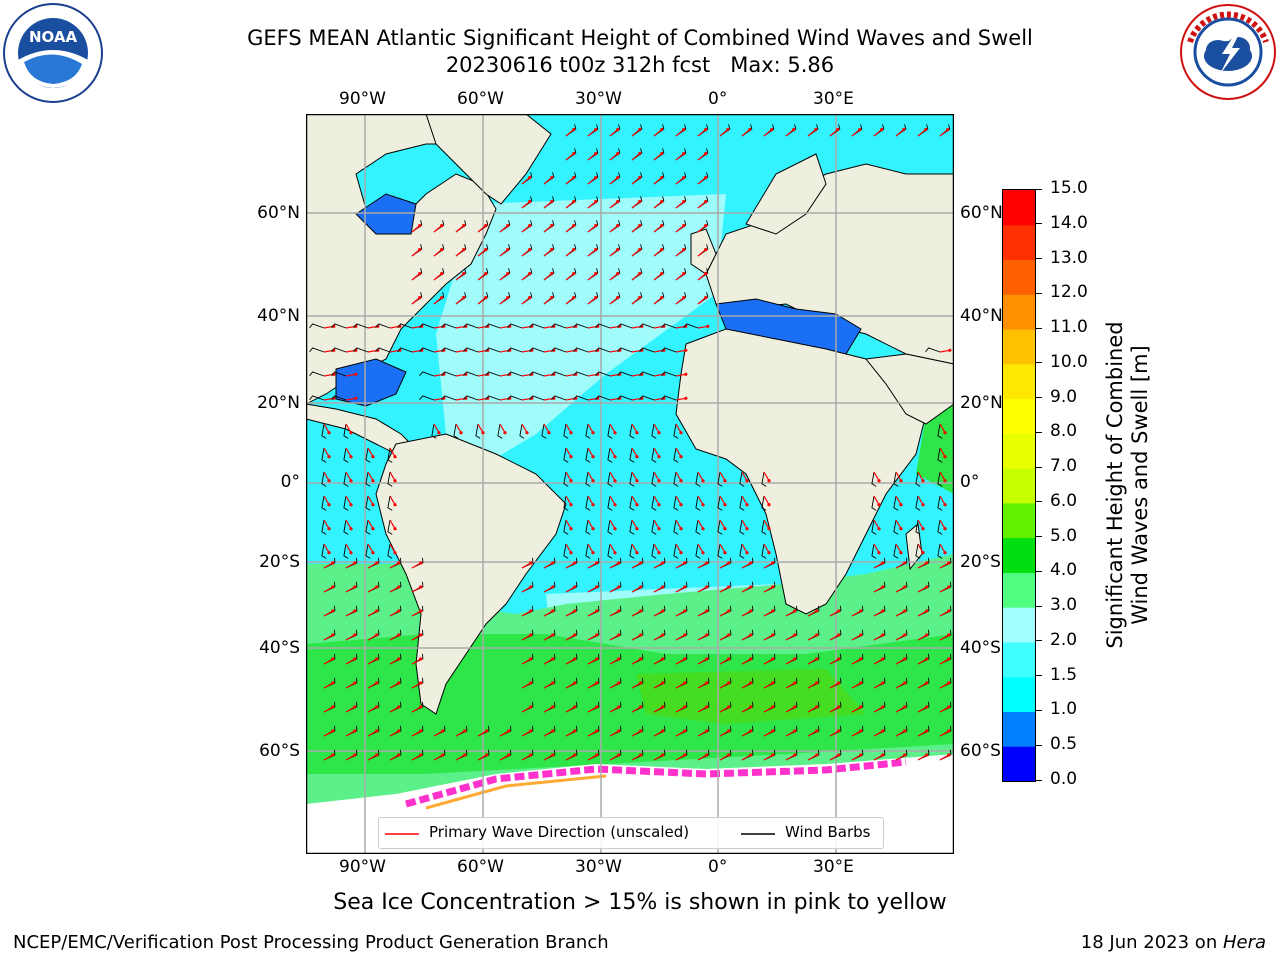 This screenshot has width=1280, height=960. Describe the element at coordinates (1244, 942) in the screenshot. I see `footer-host: Hera` at that location.